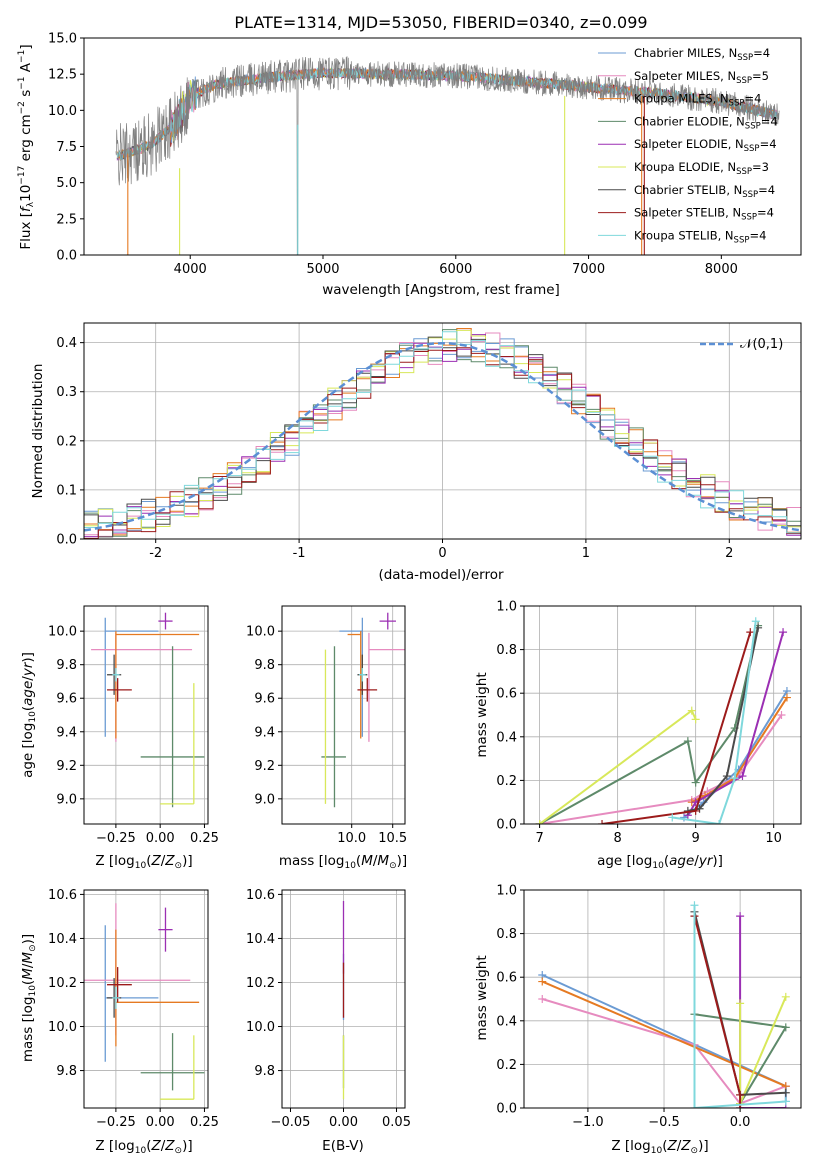 The height and width of the screenshot is (1170, 819). Describe the element at coordinates (343, 862) in the screenshot. I see `ageMass-xlabel: mass [log10(M/M⊙)]` at that location.